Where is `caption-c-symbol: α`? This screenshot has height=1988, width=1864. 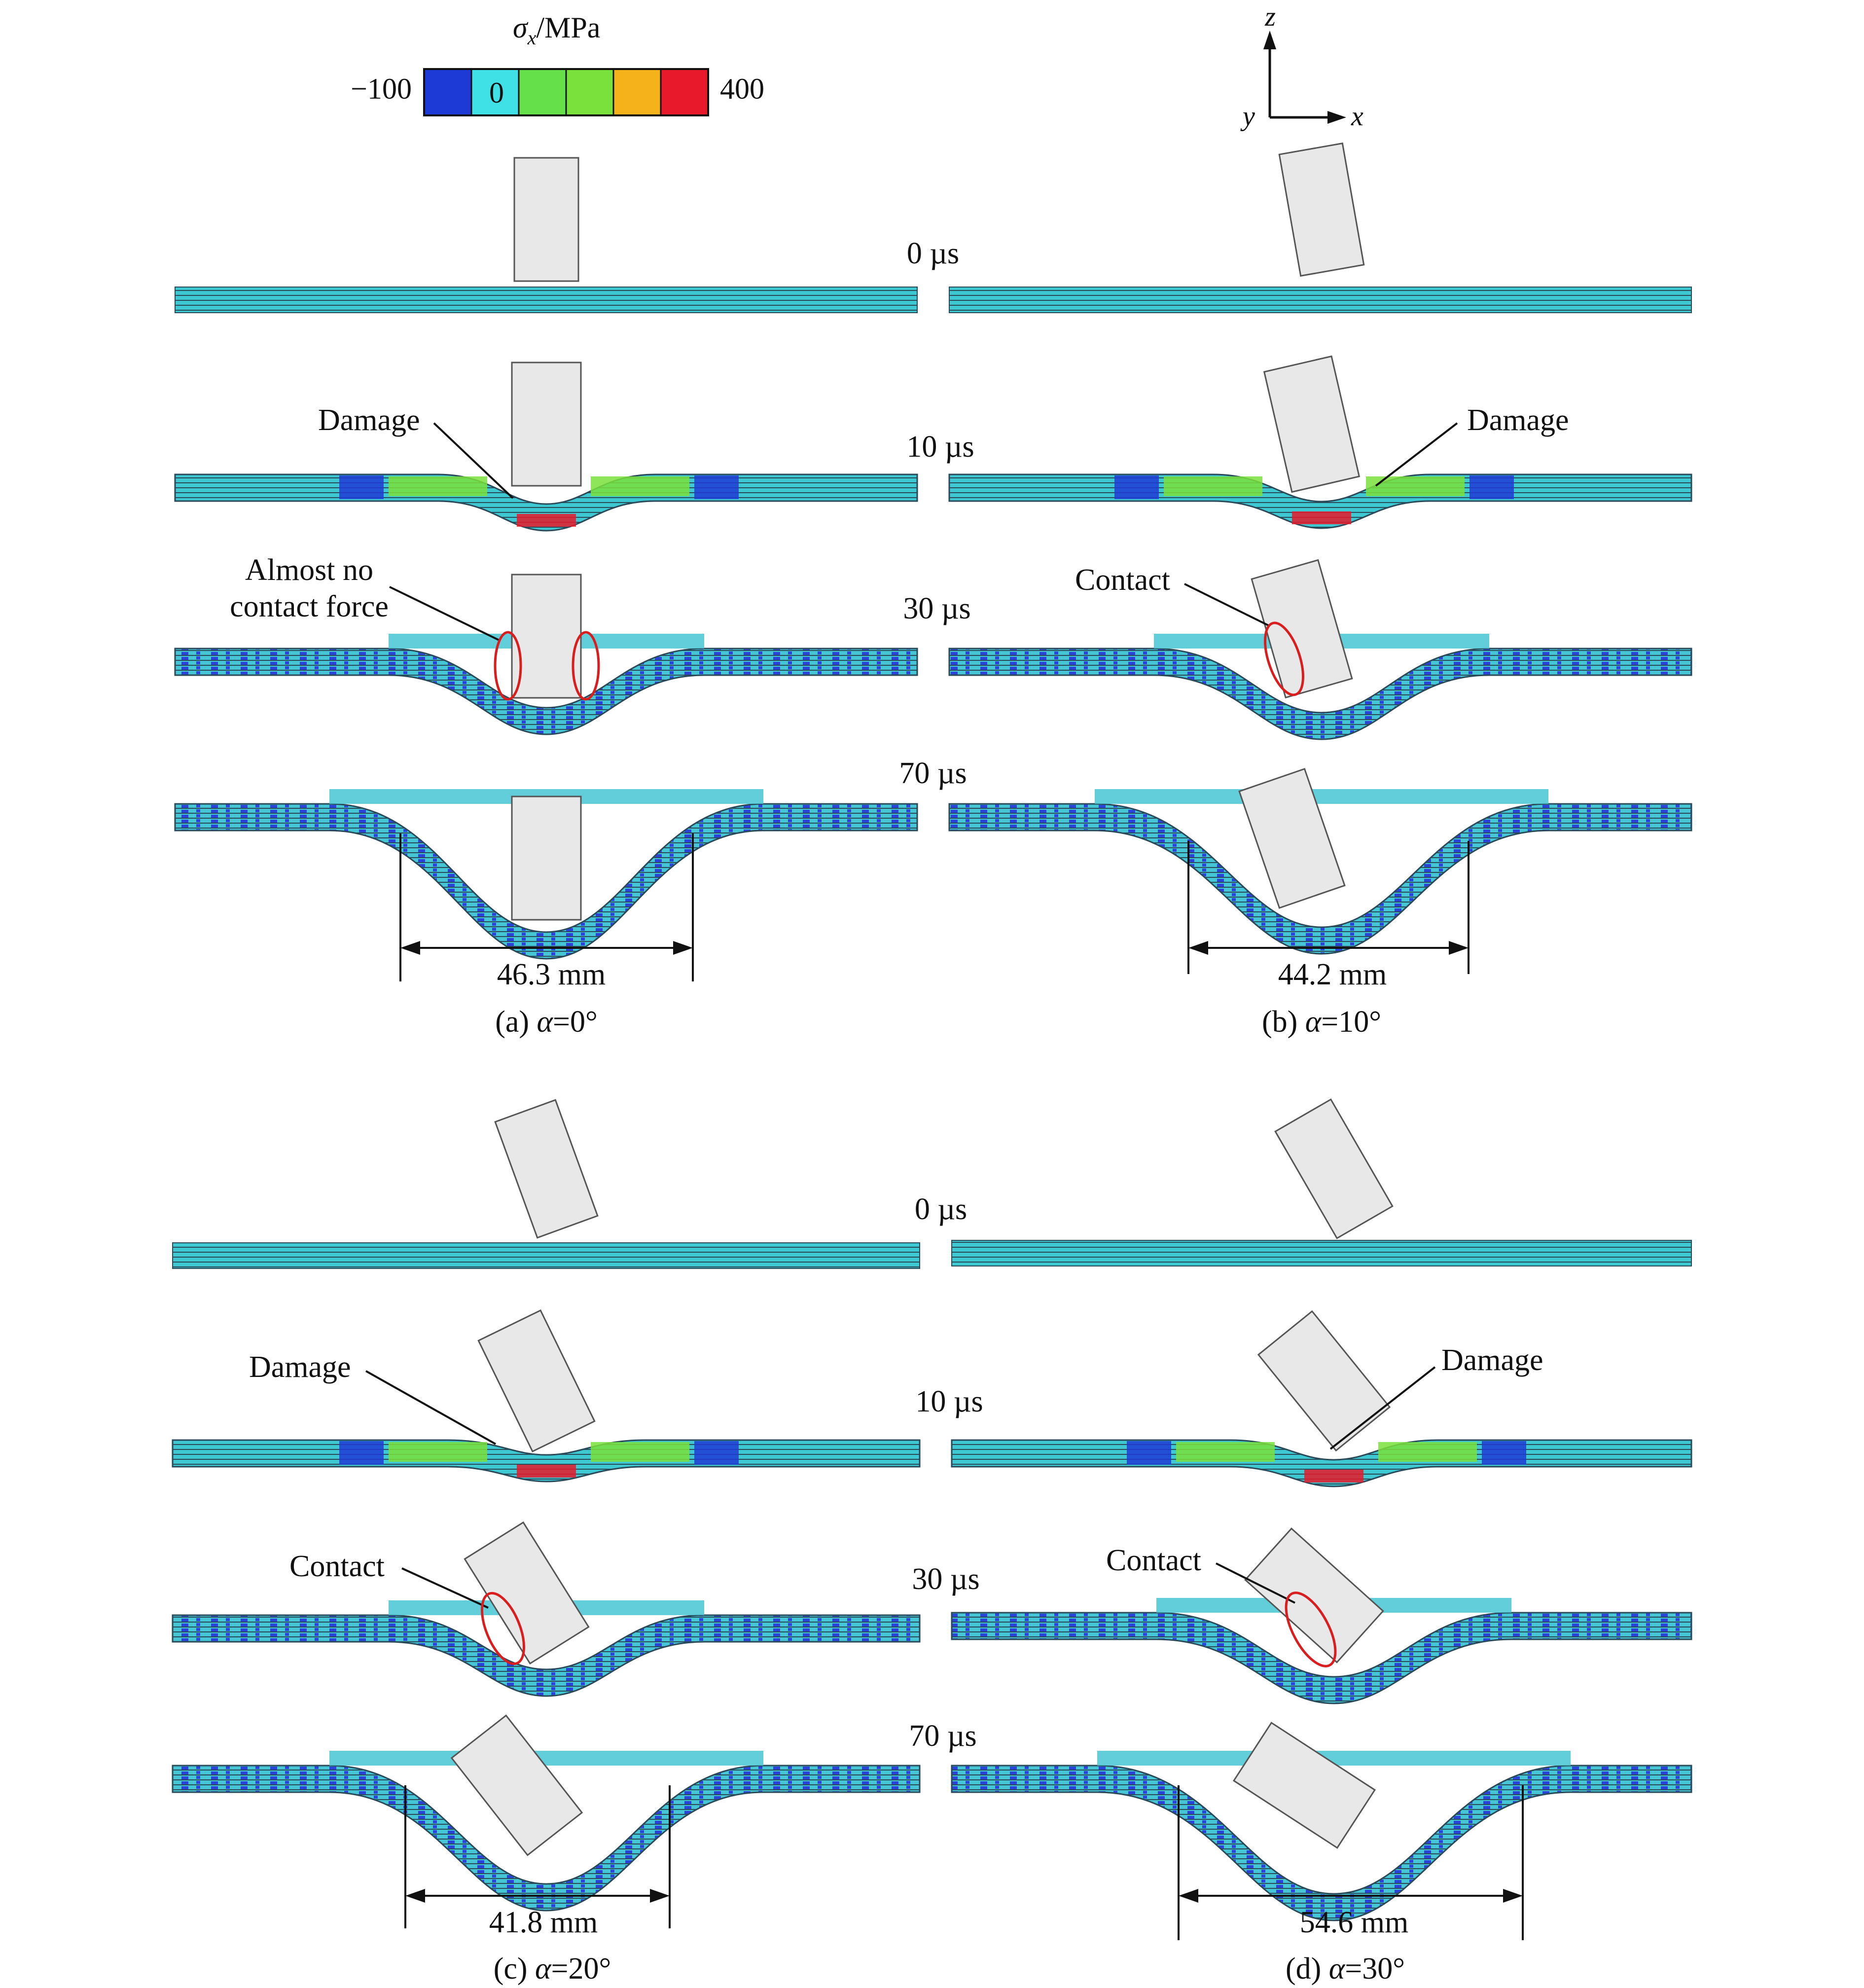
caption-c-symbol: α is located at coordinates (543, 1969).